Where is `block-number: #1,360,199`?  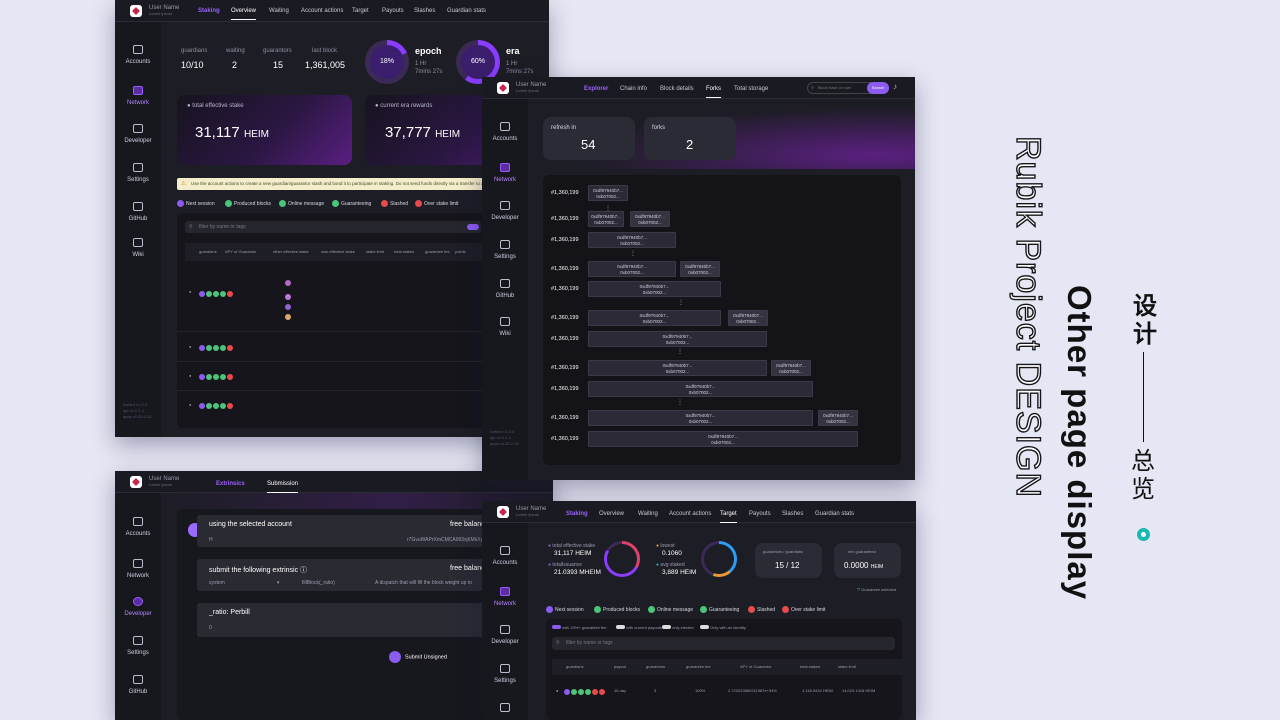
block-number: #1,360,199 is located at coordinates (565, 289).